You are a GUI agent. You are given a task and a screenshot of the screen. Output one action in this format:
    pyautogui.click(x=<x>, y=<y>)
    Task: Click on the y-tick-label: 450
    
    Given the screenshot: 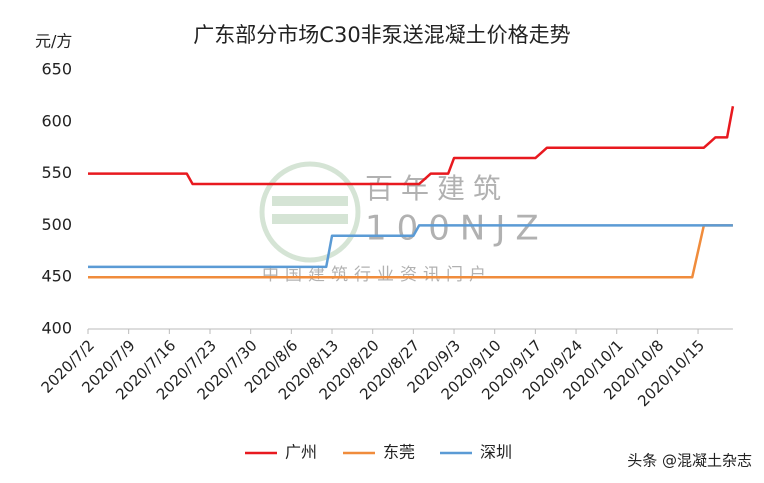 What is the action you would take?
    pyautogui.click(x=56, y=276)
    